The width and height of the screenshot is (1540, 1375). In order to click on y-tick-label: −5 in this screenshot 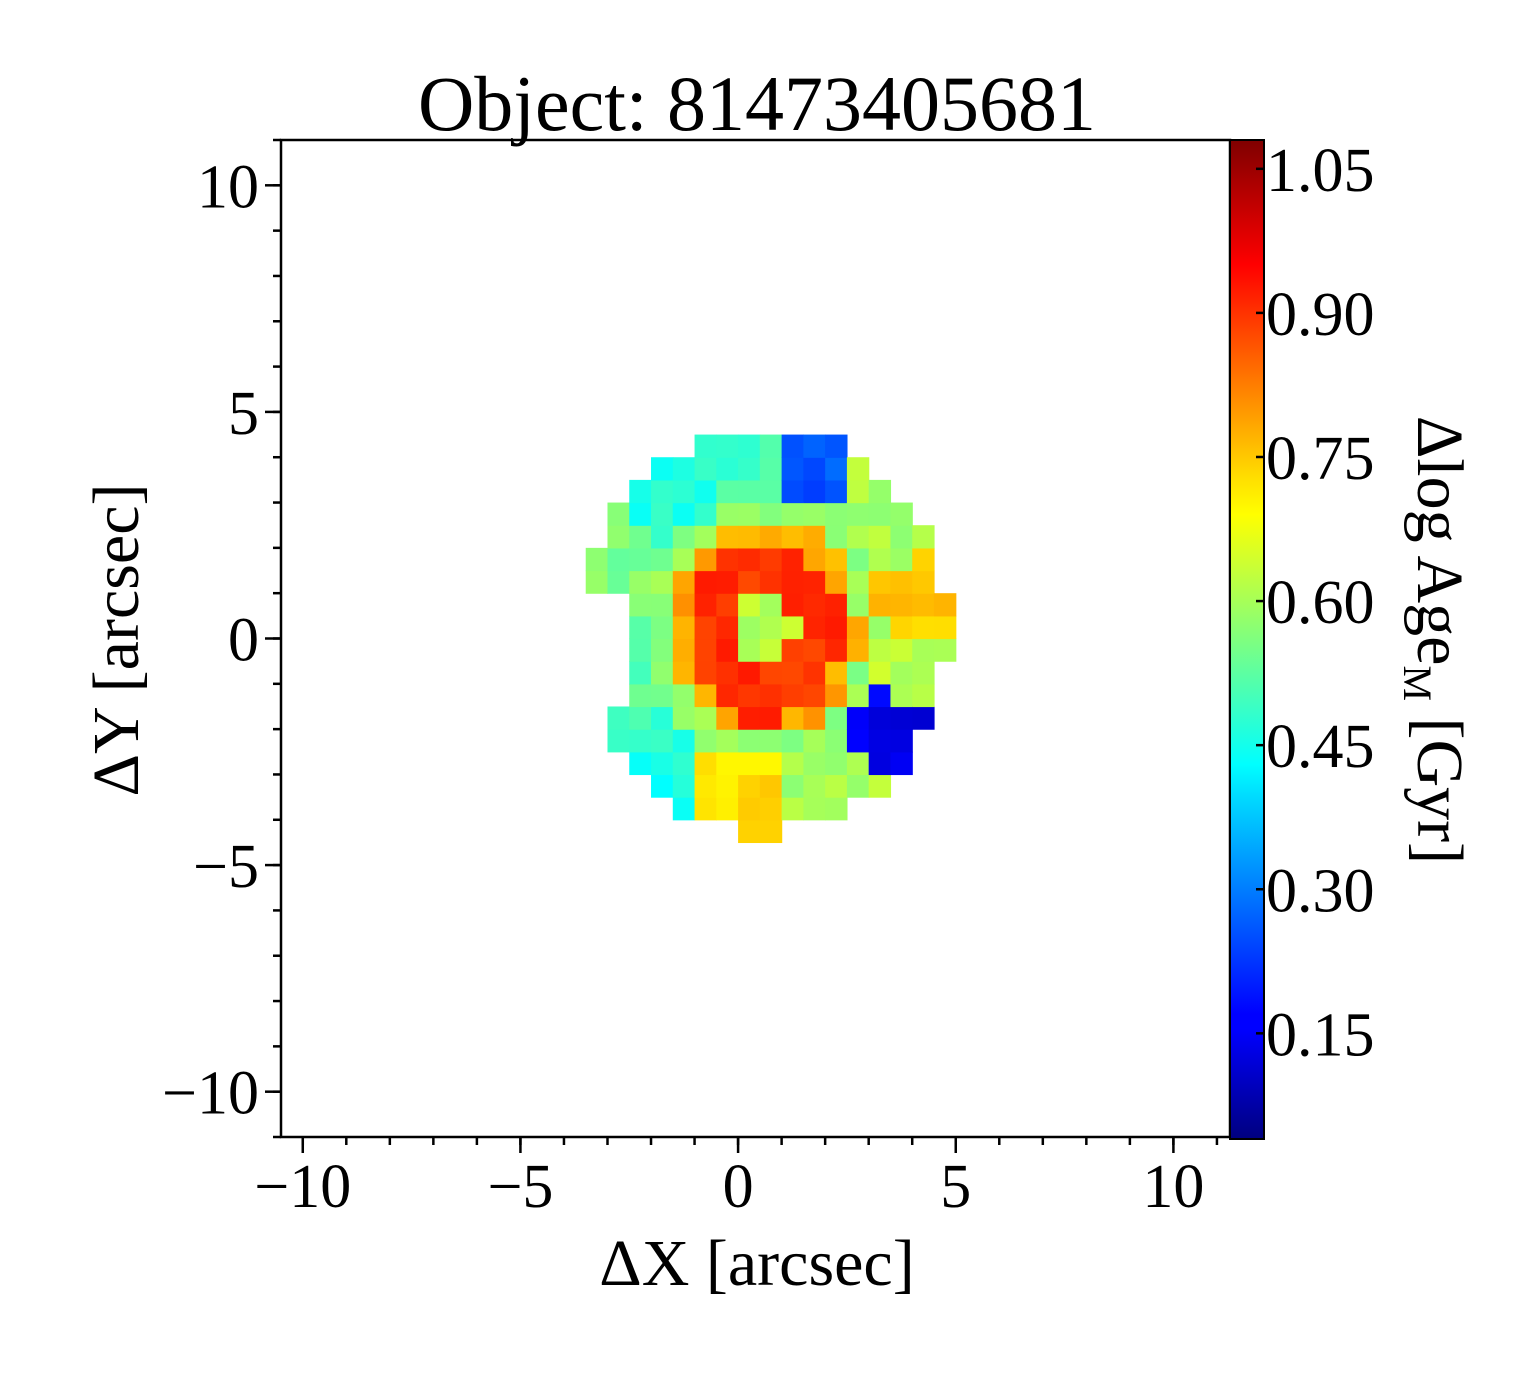, I will do `click(226, 867)`.